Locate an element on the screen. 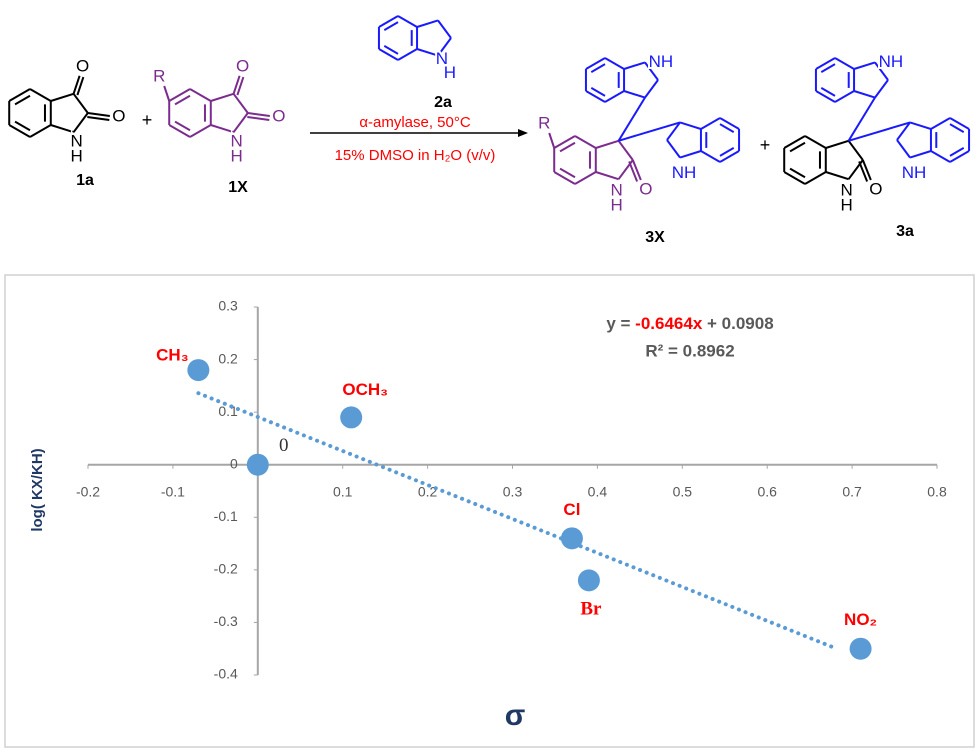  compound-label: 1a is located at coordinates (85, 180).